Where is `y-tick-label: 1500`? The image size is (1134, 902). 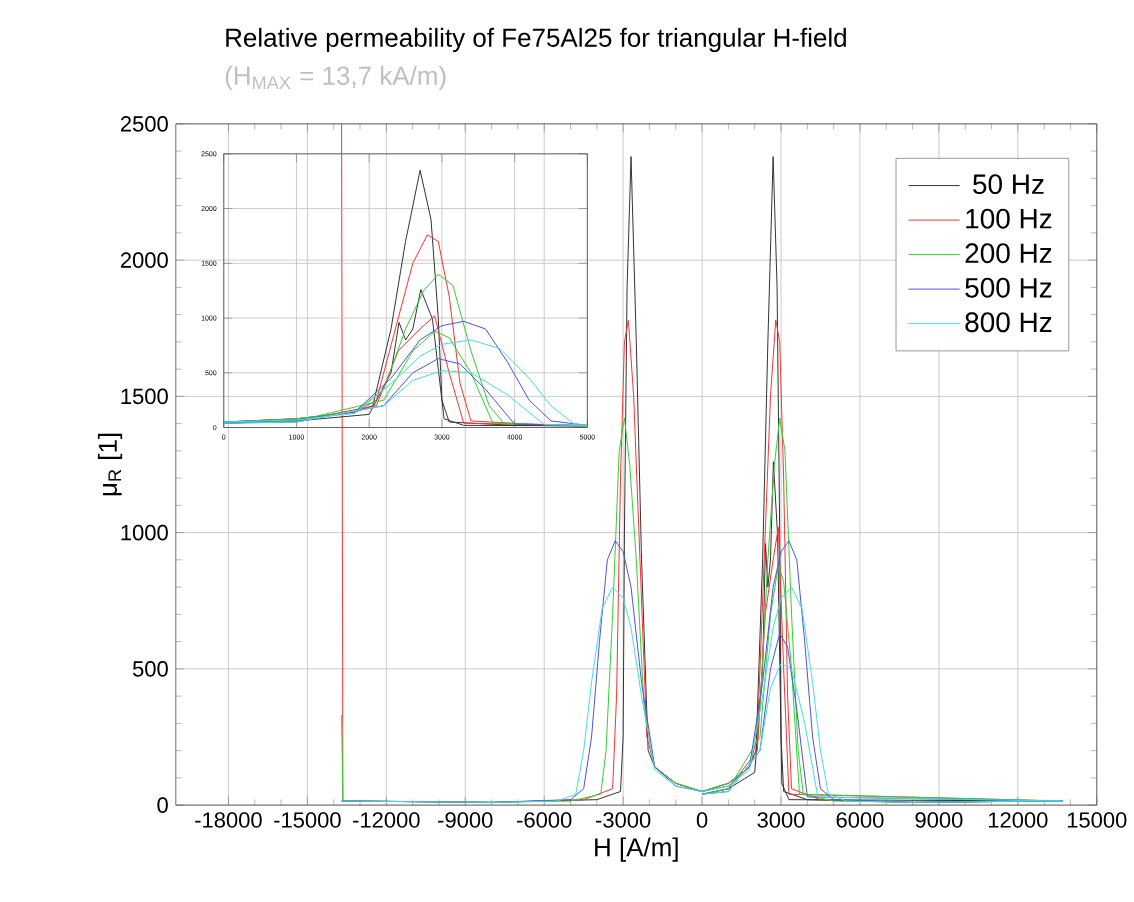 y-tick-label: 1500 is located at coordinates (144, 397).